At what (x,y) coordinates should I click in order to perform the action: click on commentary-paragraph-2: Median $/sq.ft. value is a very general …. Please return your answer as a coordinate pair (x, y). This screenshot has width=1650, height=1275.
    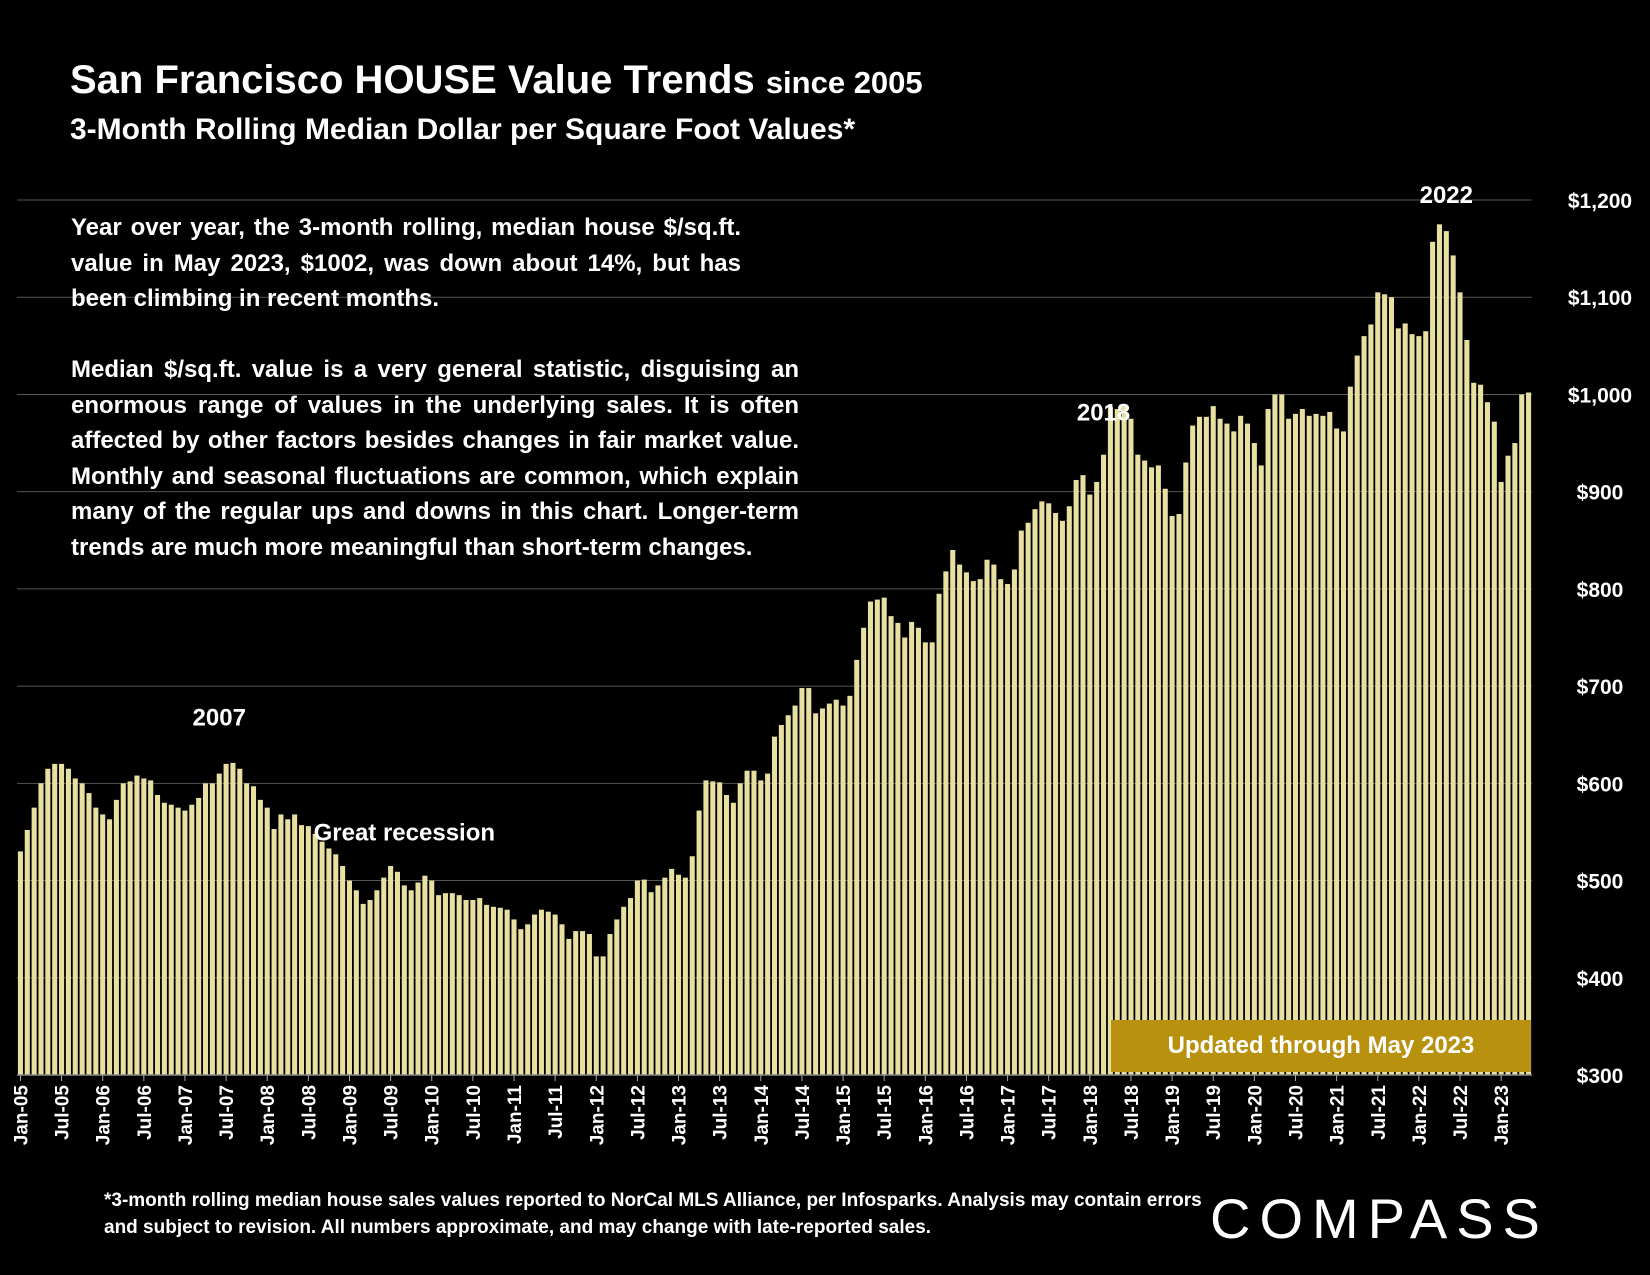
    Looking at the image, I should click on (435, 458).